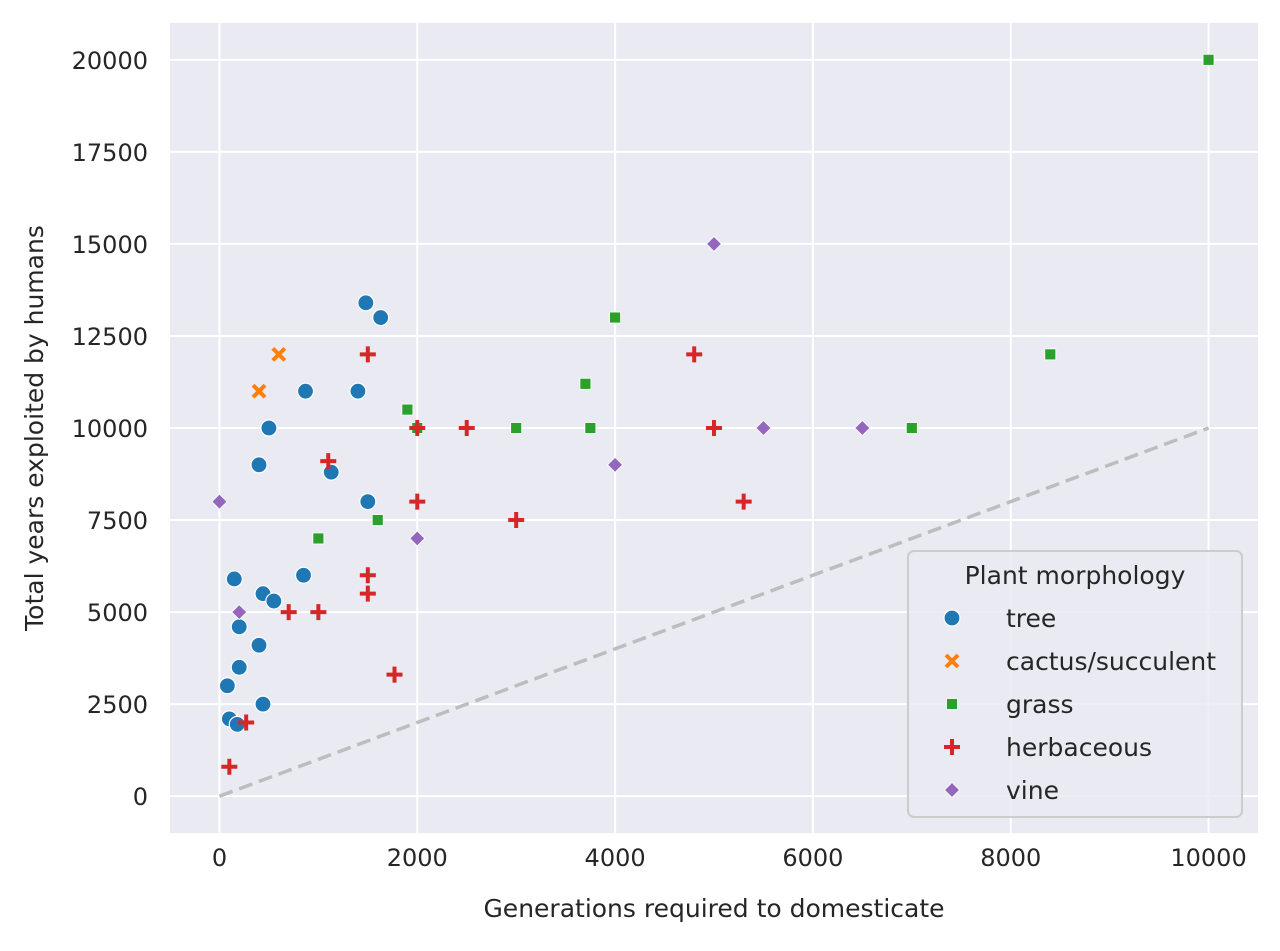  Describe the element at coordinates (117, 613) in the screenshot. I see `y-tick-label: 5000` at that location.